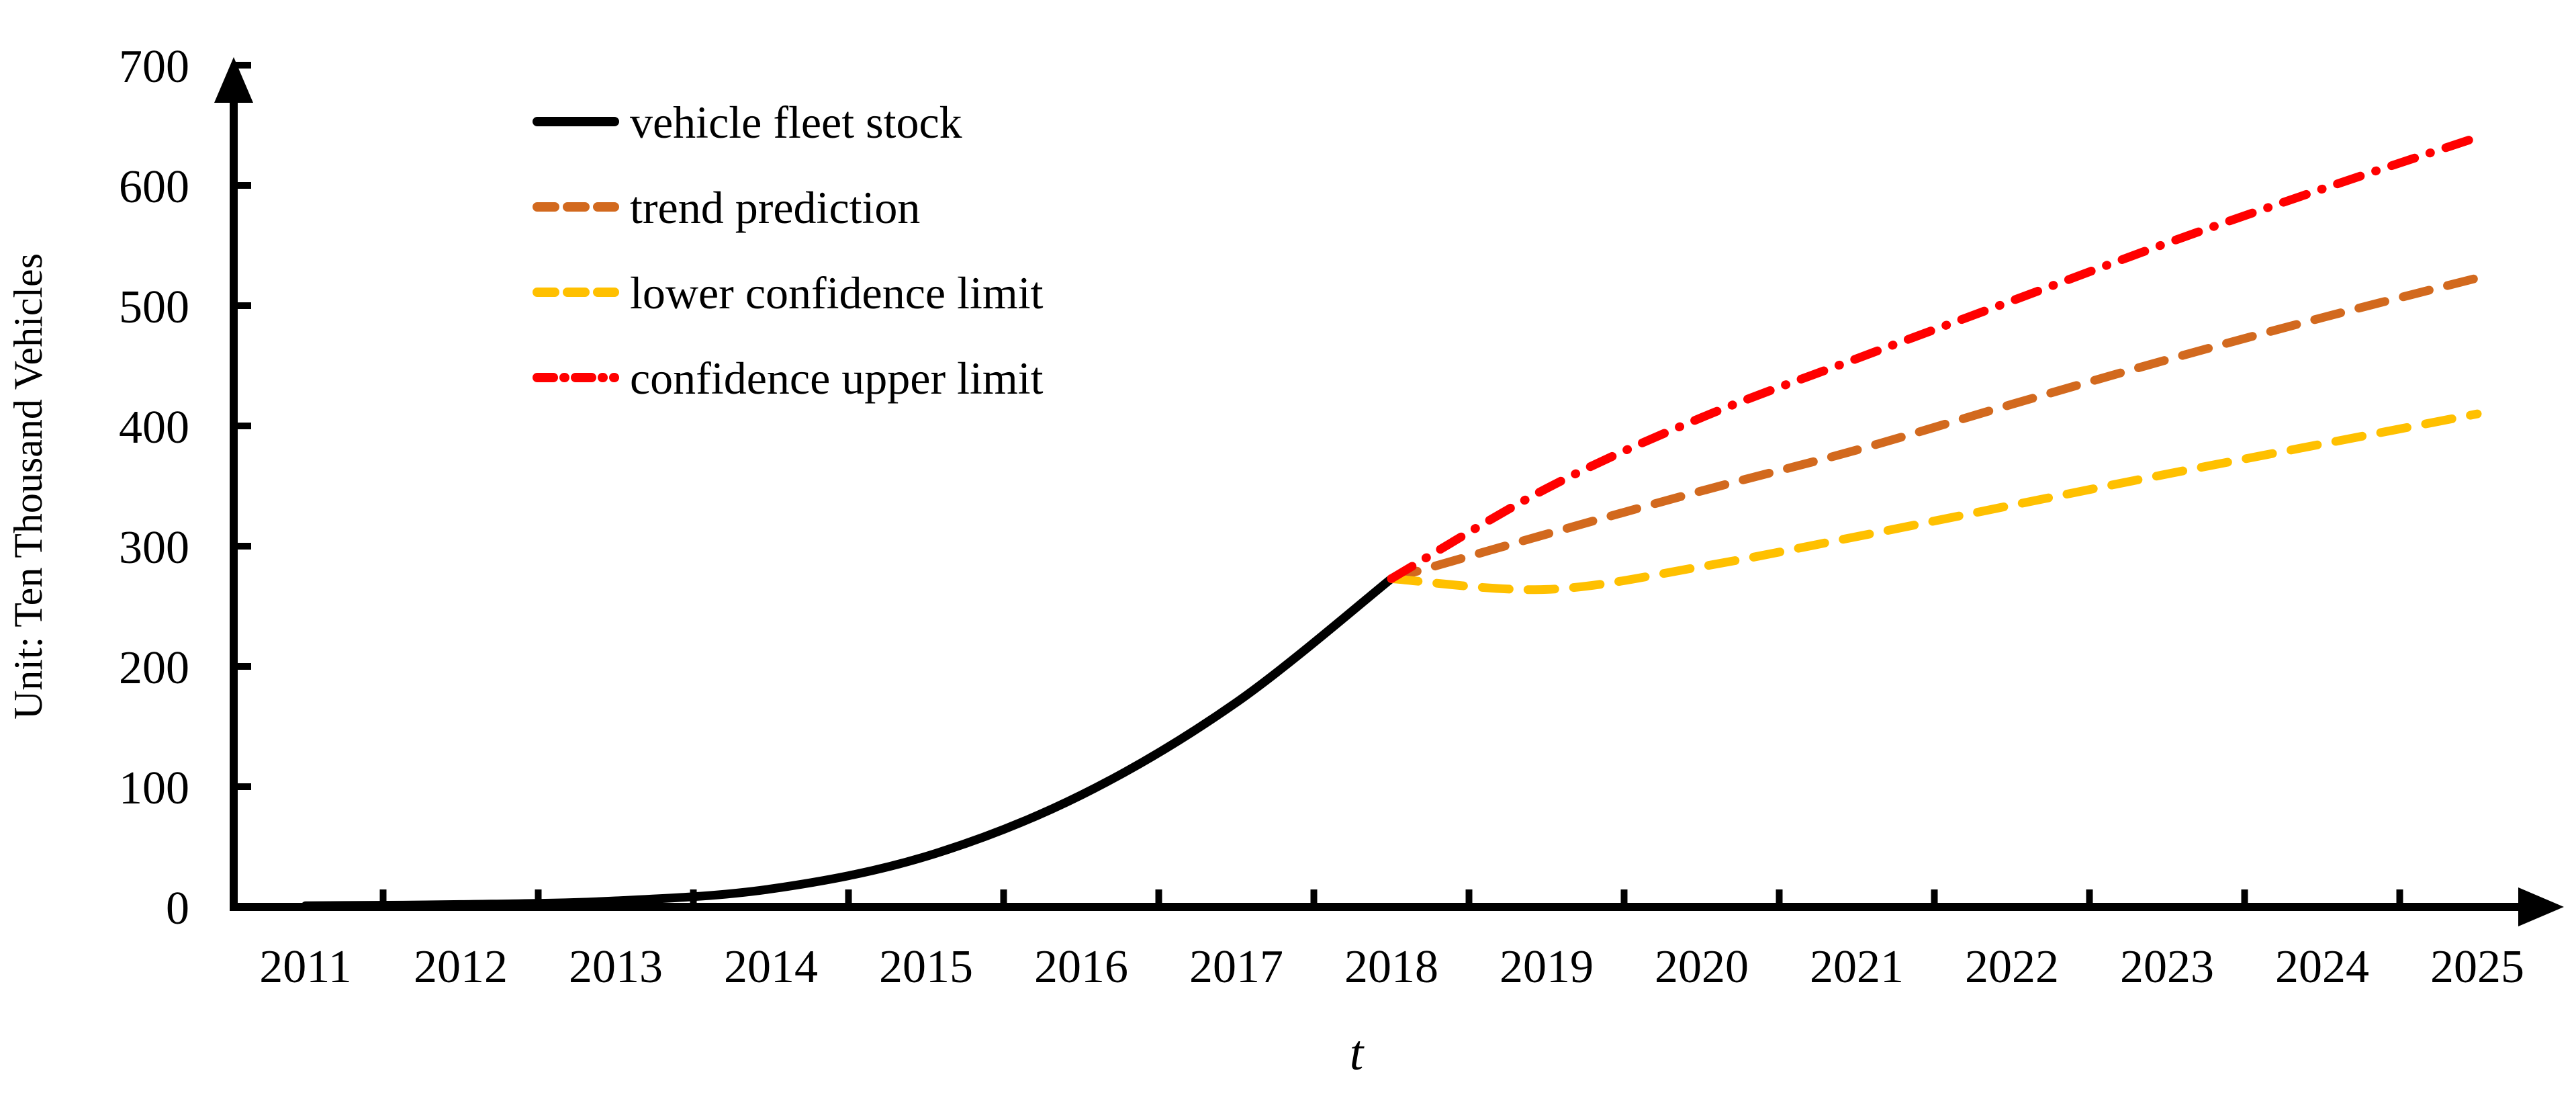 The width and height of the screenshot is (2576, 1093). I want to click on x-tick-label-2018: 2018, so click(1391, 967).